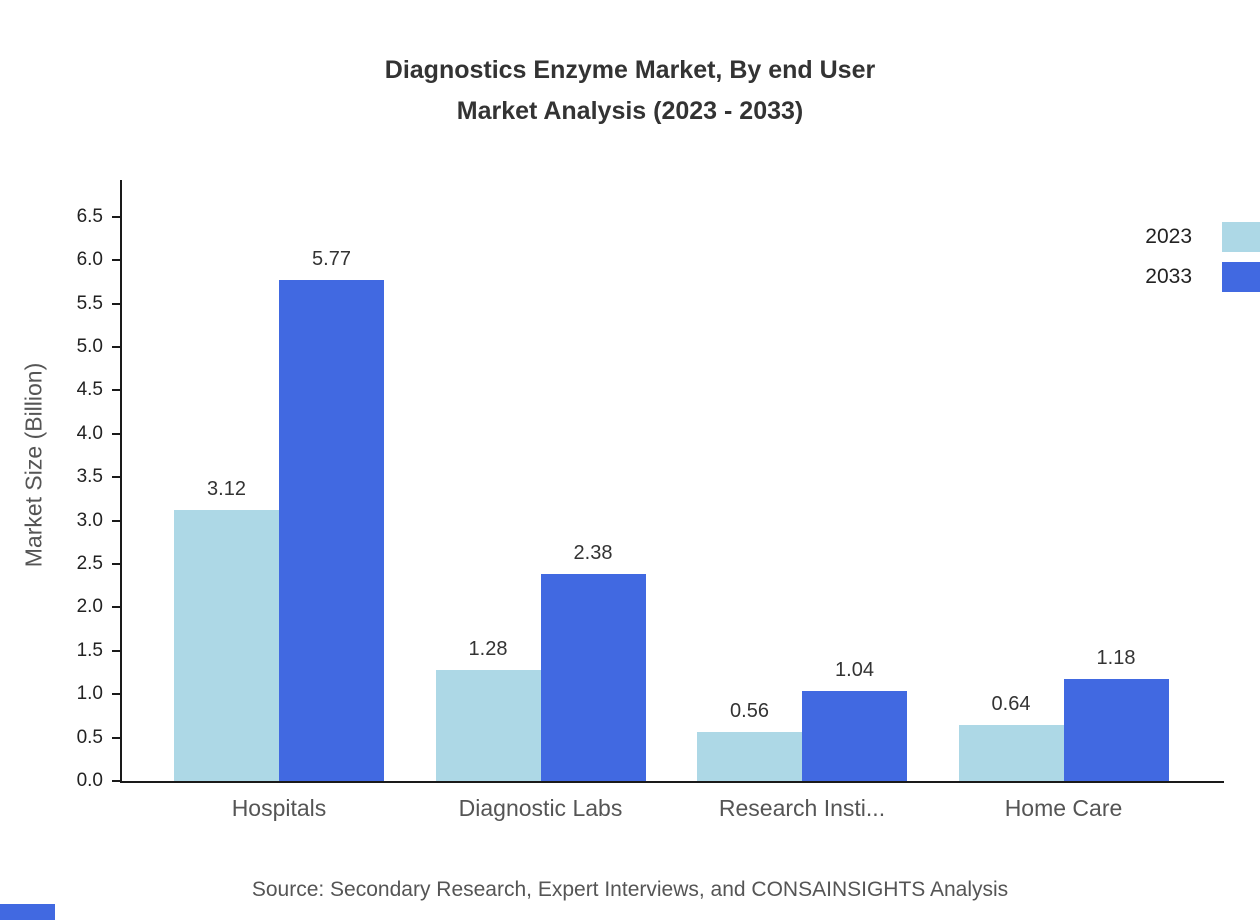 The height and width of the screenshot is (920, 1260). Describe the element at coordinates (854, 735) in the screenshot. I see `bar-2033-research-insti-` at that location.